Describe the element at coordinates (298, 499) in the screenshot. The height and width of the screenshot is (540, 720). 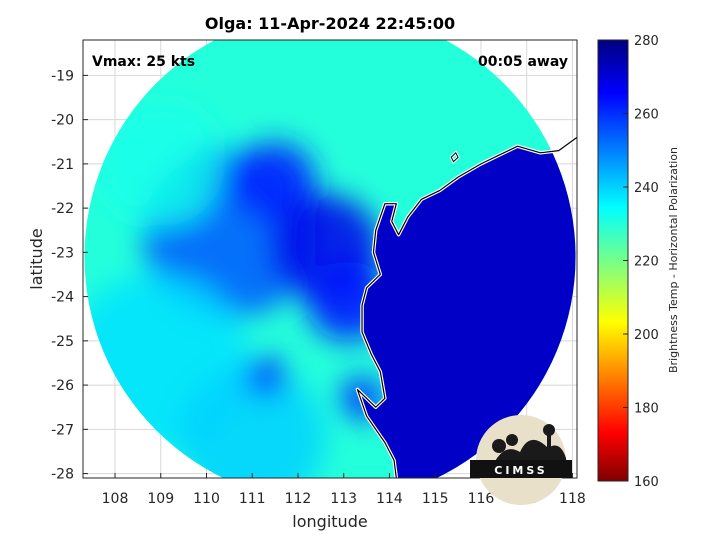
I see `x-tick-label: 112` at that location.